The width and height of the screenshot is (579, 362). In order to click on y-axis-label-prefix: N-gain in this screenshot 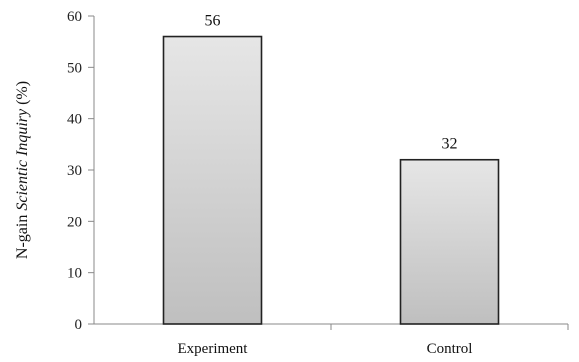, I will do `click(22, 235)`.